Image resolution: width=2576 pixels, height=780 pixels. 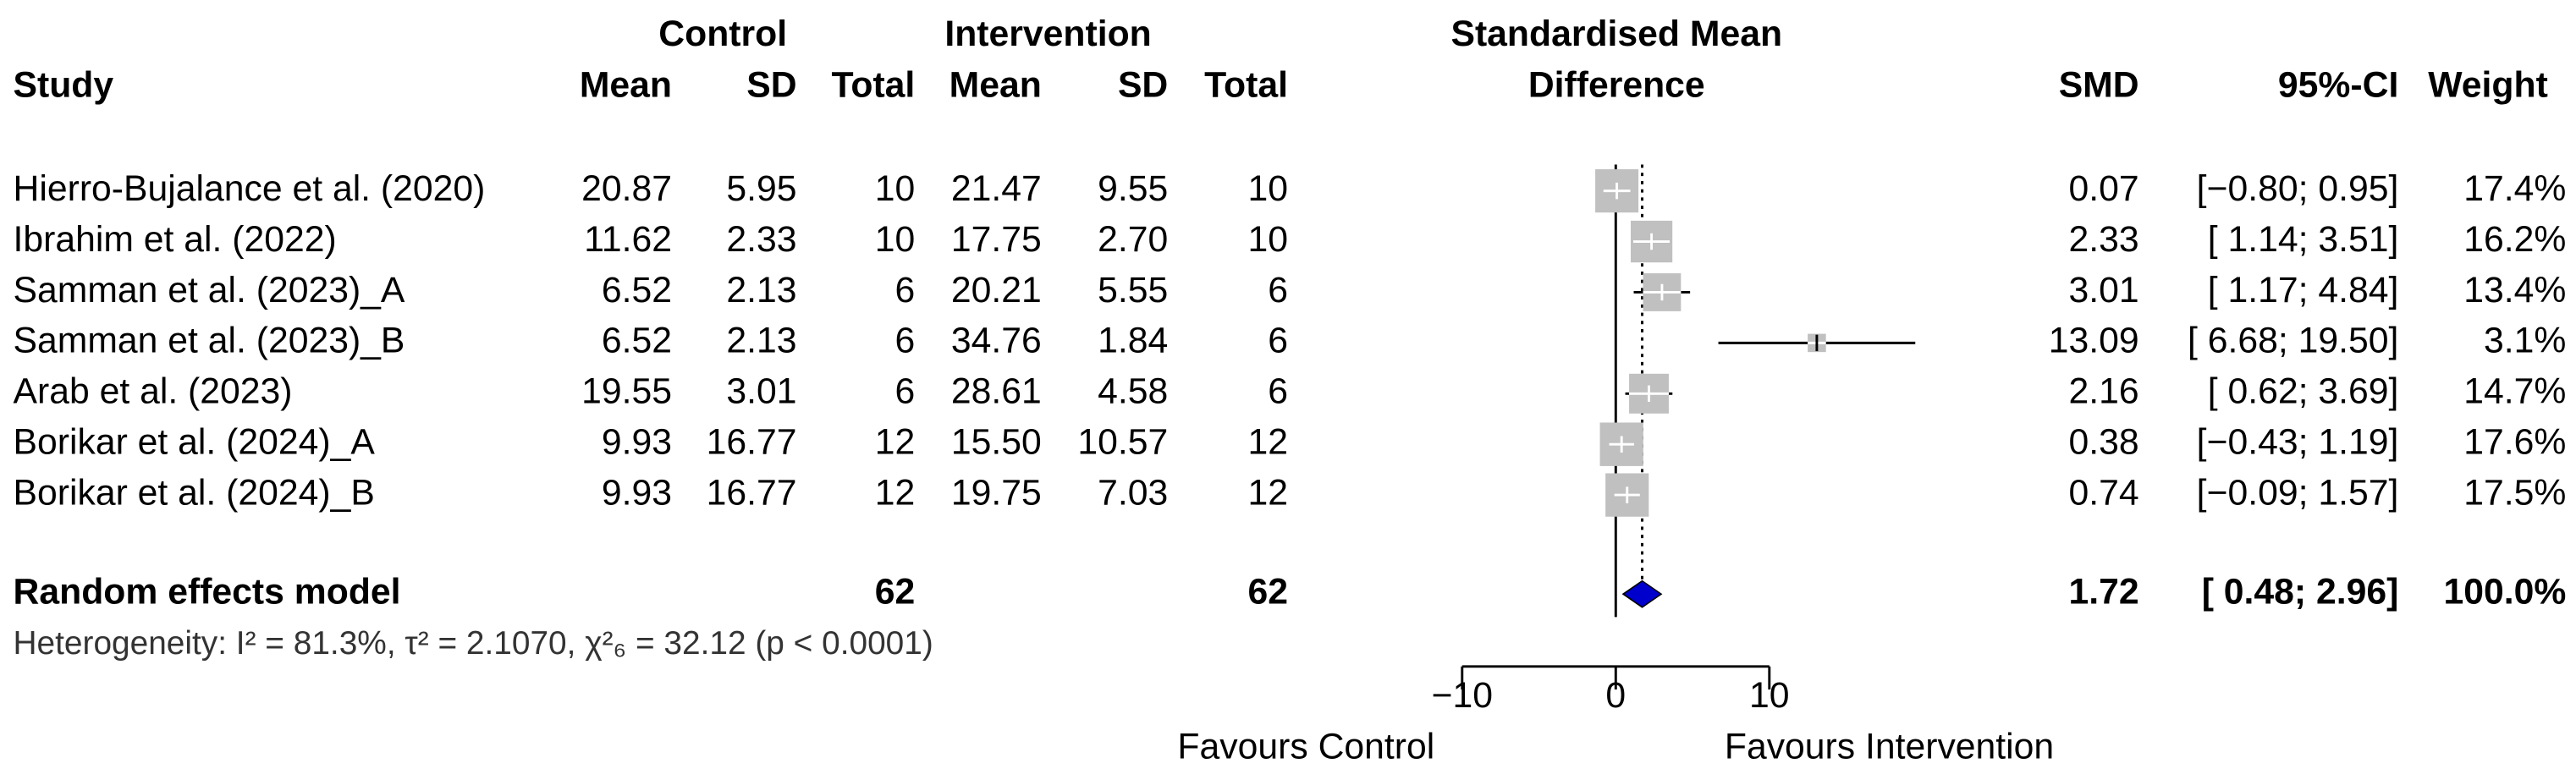 What do you see at coordinates (2099, 84) in the screenshot?
I see `column-header: SMD` at bounding box center [2099, 84].